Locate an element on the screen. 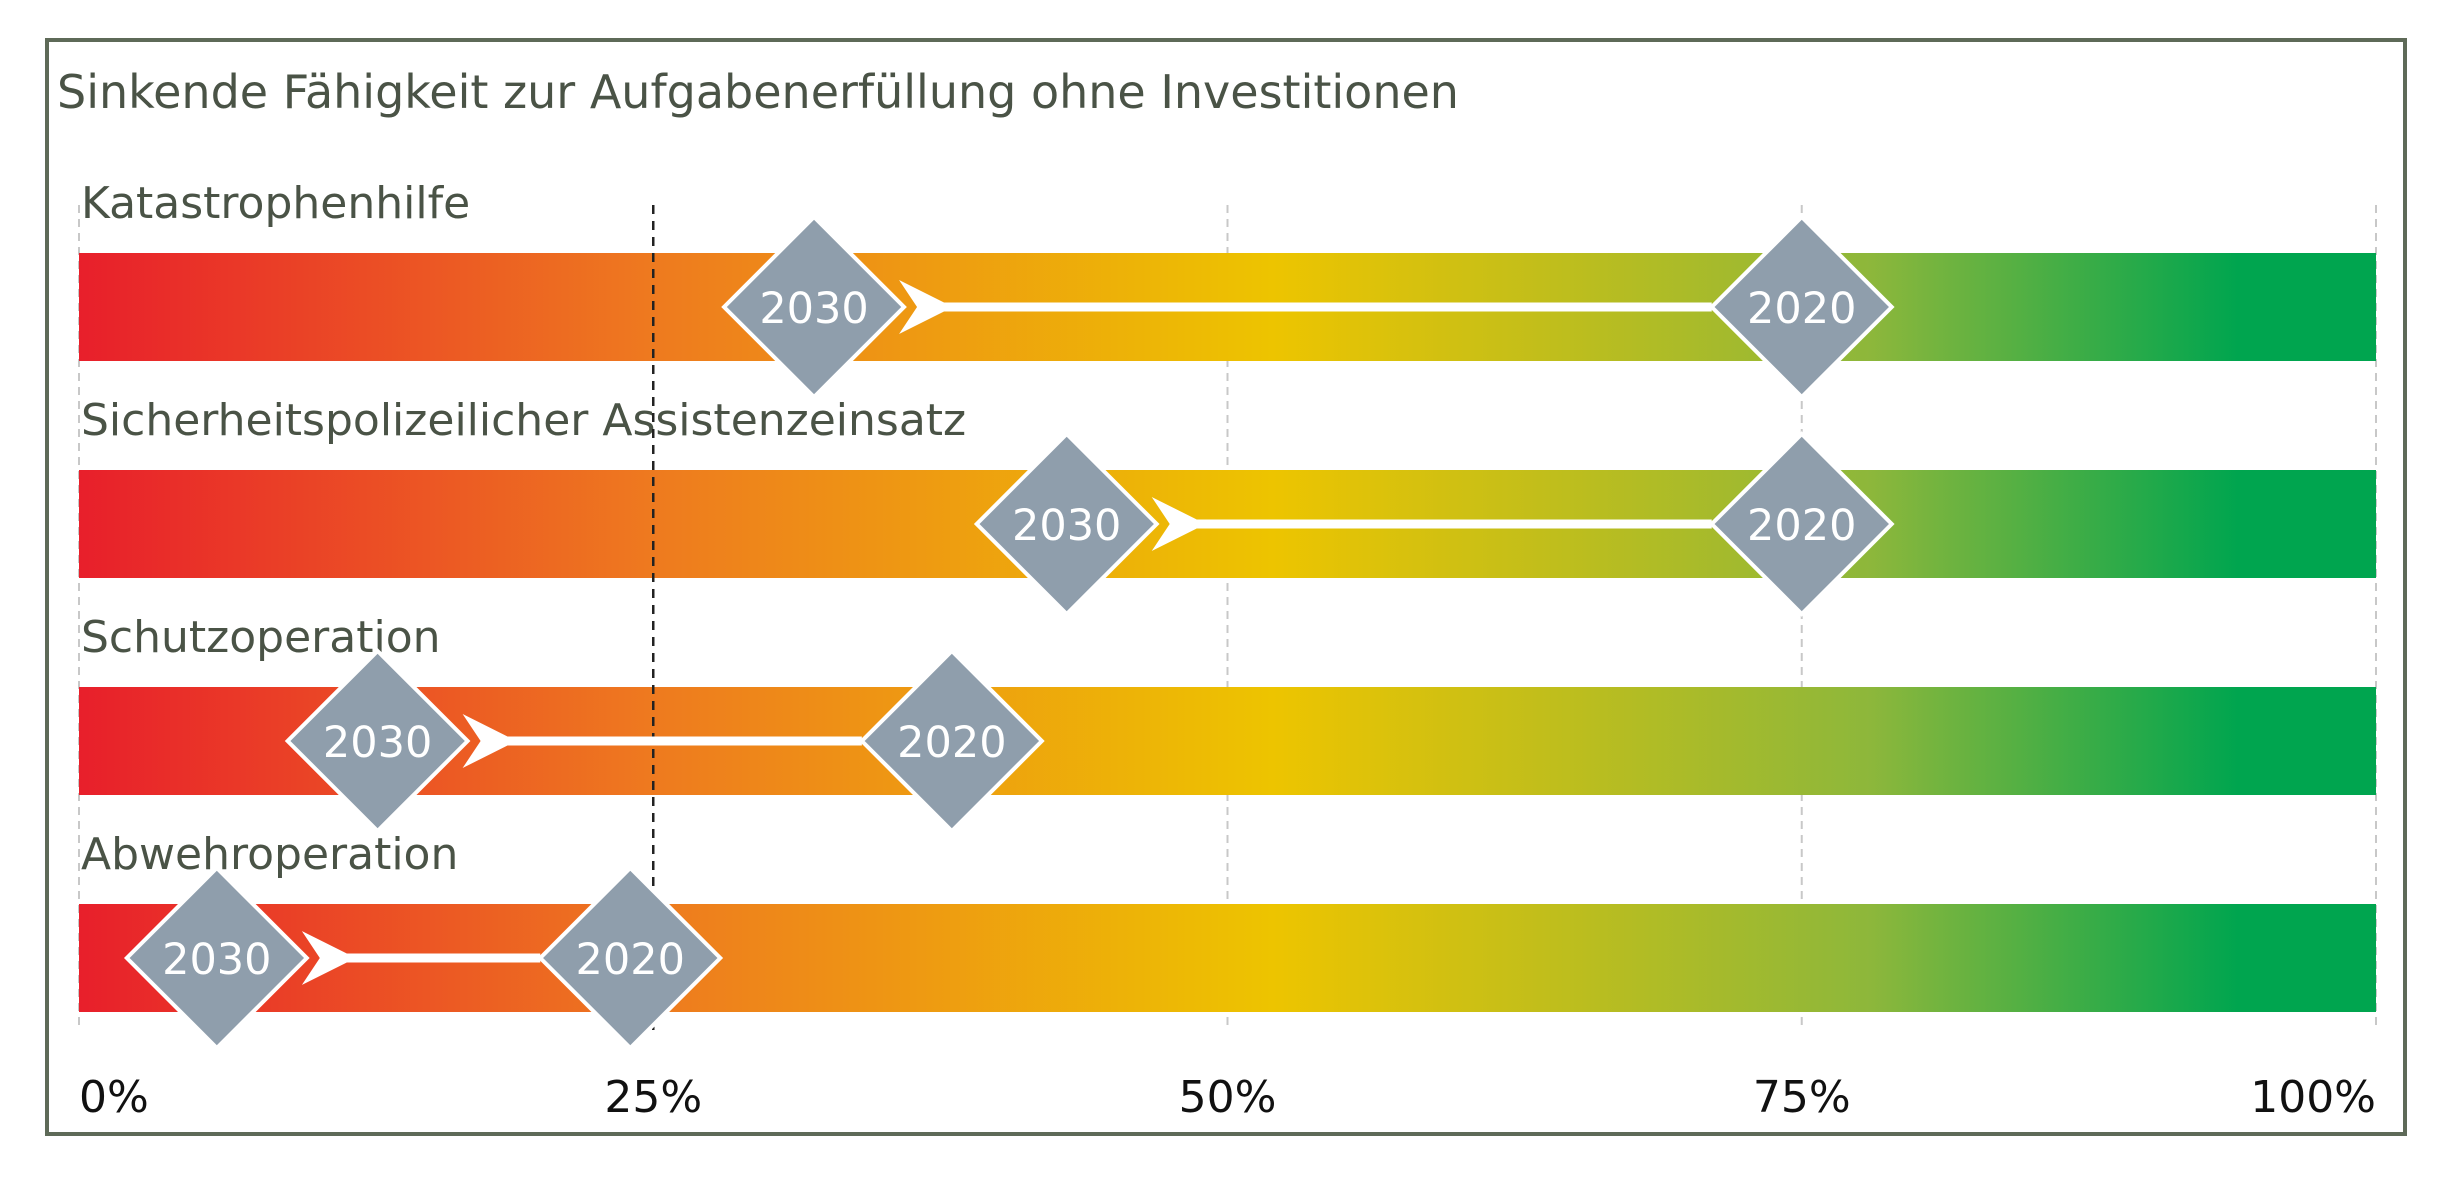 The width and height of the screenshot is (2459, 1192). category-label: Schutzoperation is located at coordinates (261, 637).